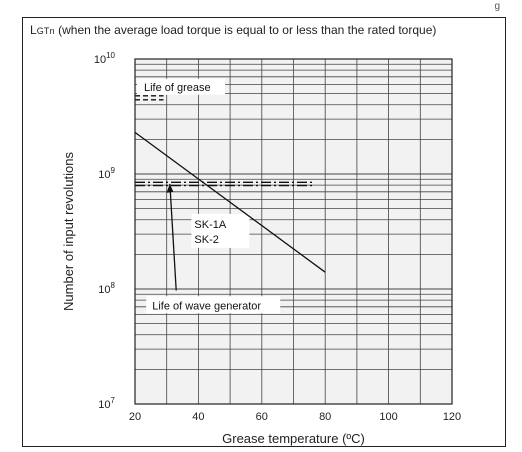 This screenshot has width=522, height=452. I want to click on y-tick-label: 10⁸, so click(106, 288).